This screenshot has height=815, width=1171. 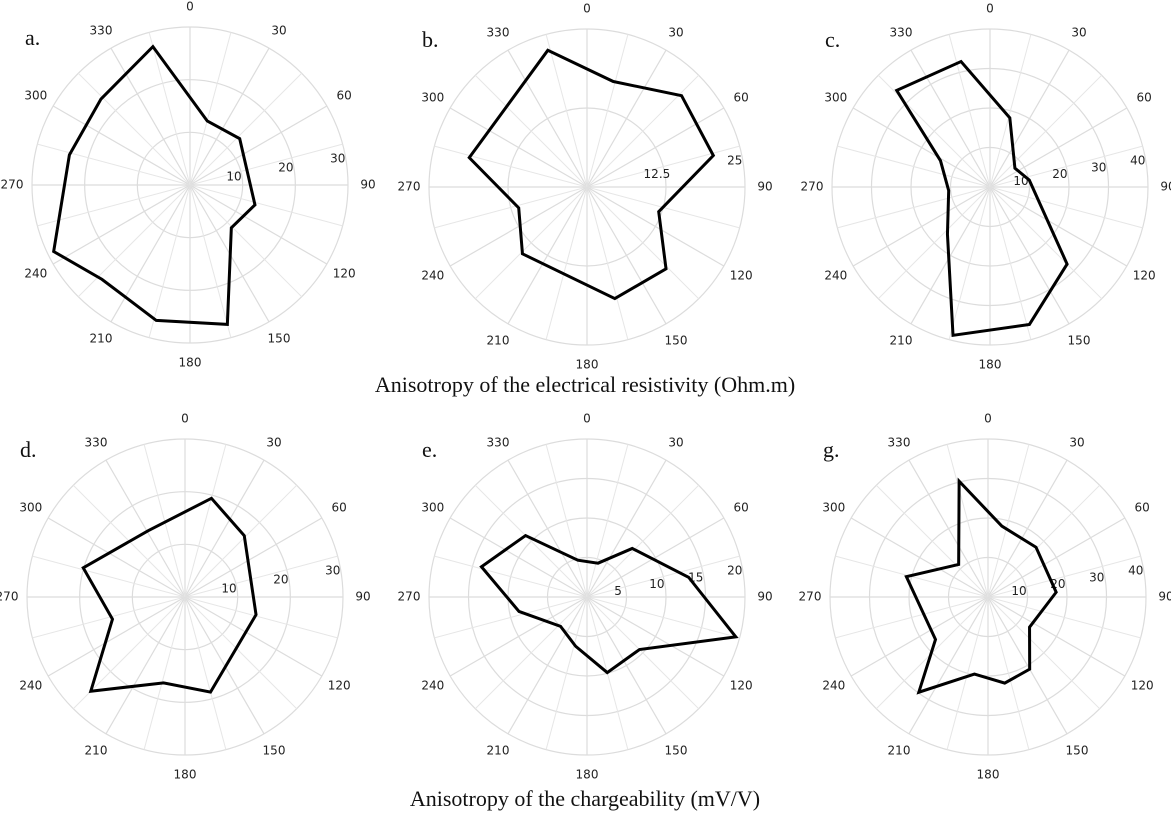 What do you see at coordinates (498, 341) in the screenshot?
I see `angle-tick-label: 210` at bounding box center [498, 341].